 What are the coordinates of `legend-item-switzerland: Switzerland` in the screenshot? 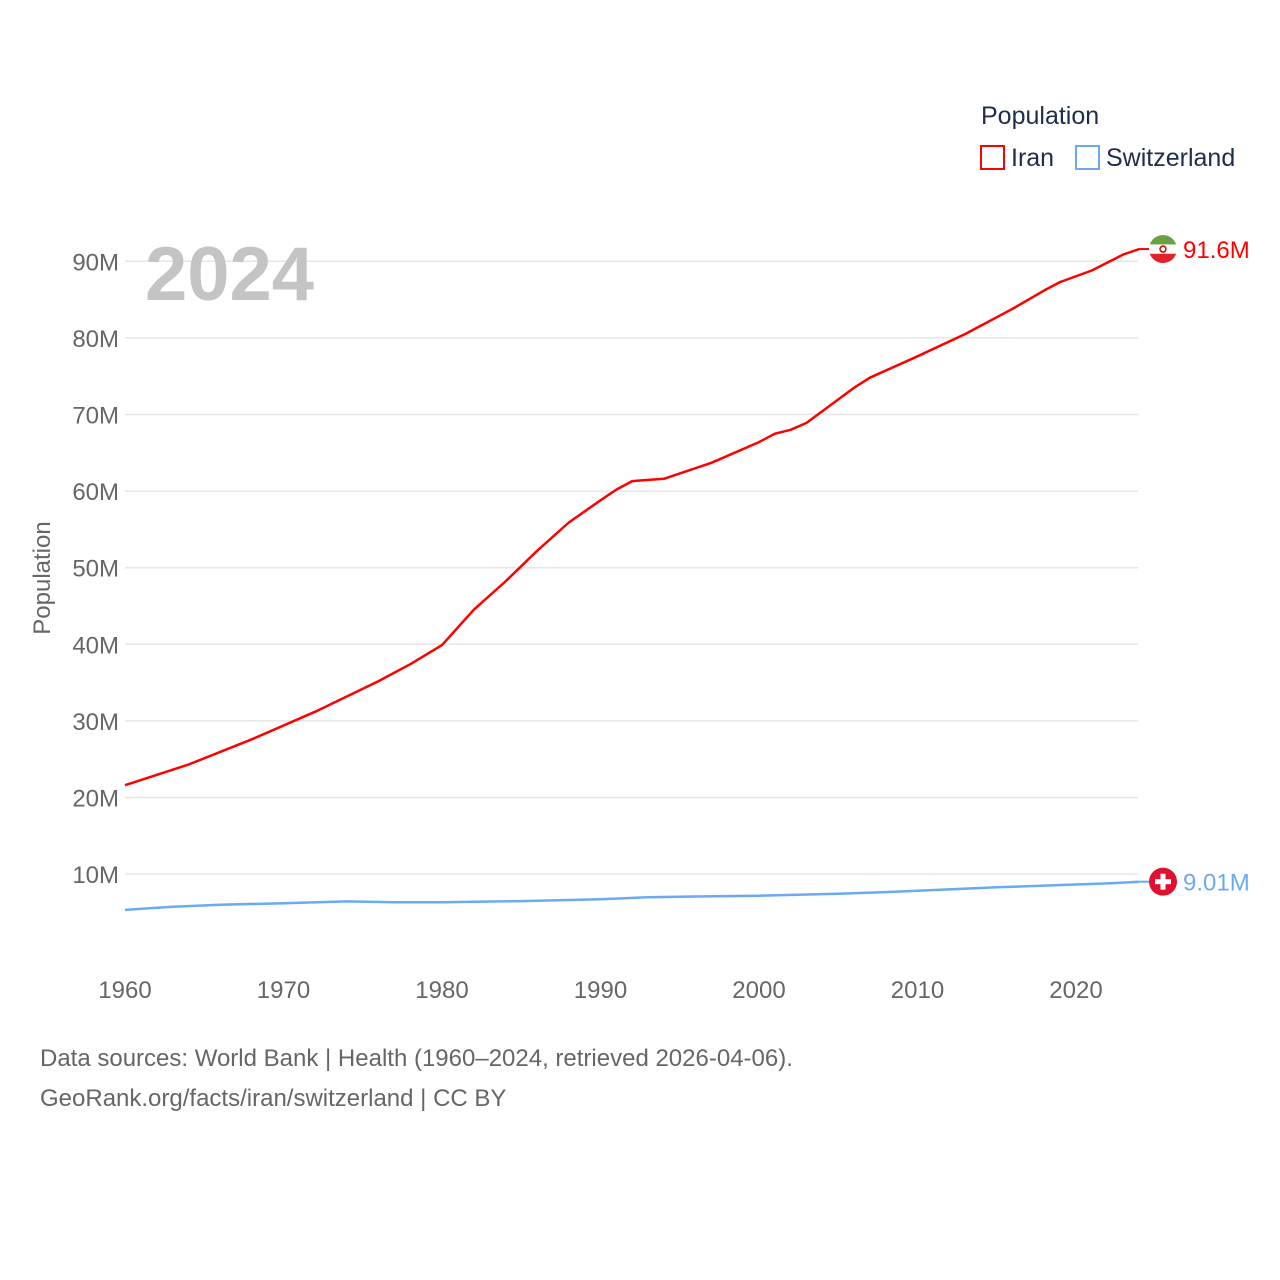 It's located at (1155, 158).